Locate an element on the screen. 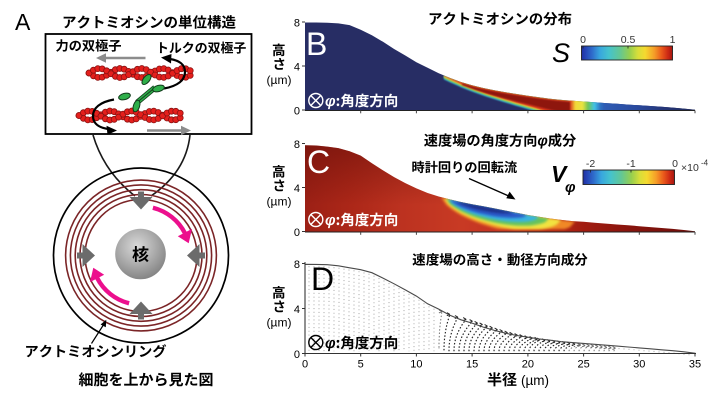 Image resolution: width=720 pixels, height=403 pixels. svg-text: φ is located at coordinates (570, 187).